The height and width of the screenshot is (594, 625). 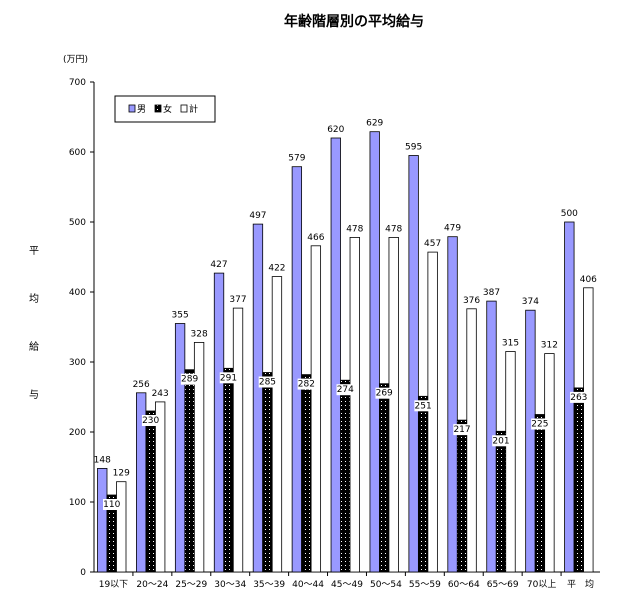 I want to click on x-tick-label: 70以上, so click(x=541, y=584).